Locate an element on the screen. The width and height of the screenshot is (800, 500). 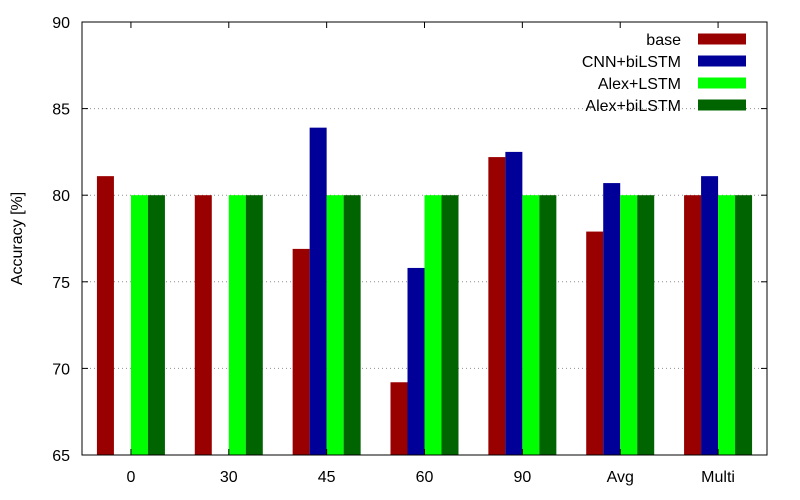
x-tick-label: 45 is located at coordinates (327, 477).